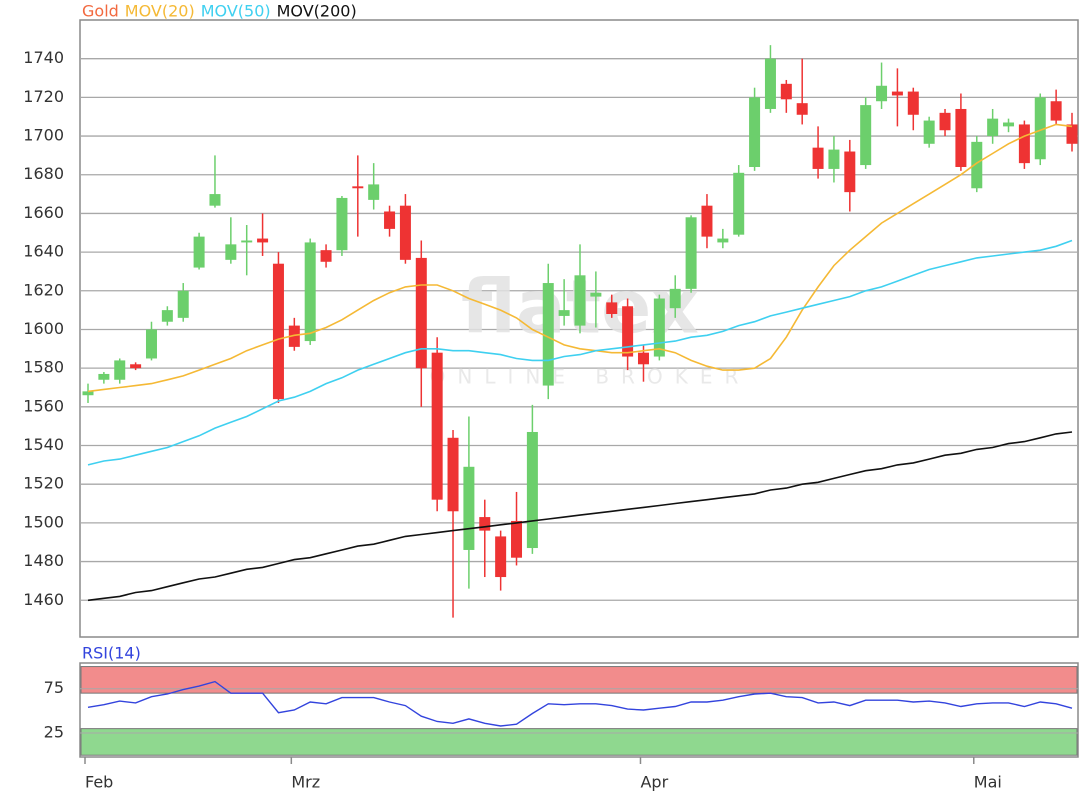  I want to click on y-tick-label: 1500, so click(43, 521).